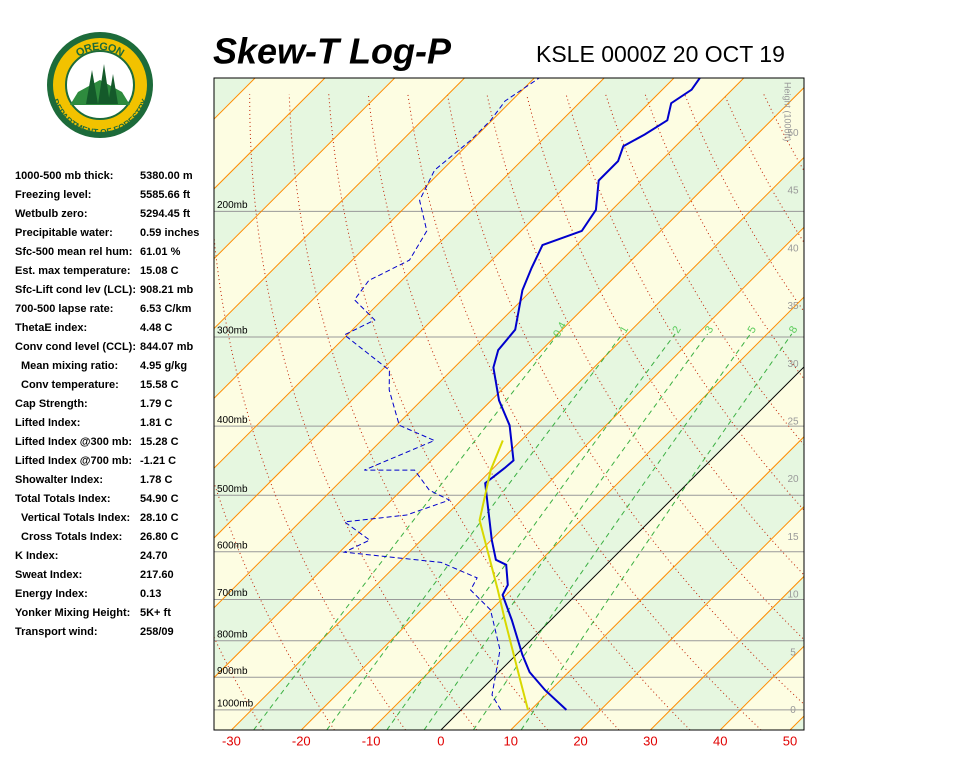 This screenshot has width=960, height=768. I want to click on y2-tick-label: 45, so click(793, 191).